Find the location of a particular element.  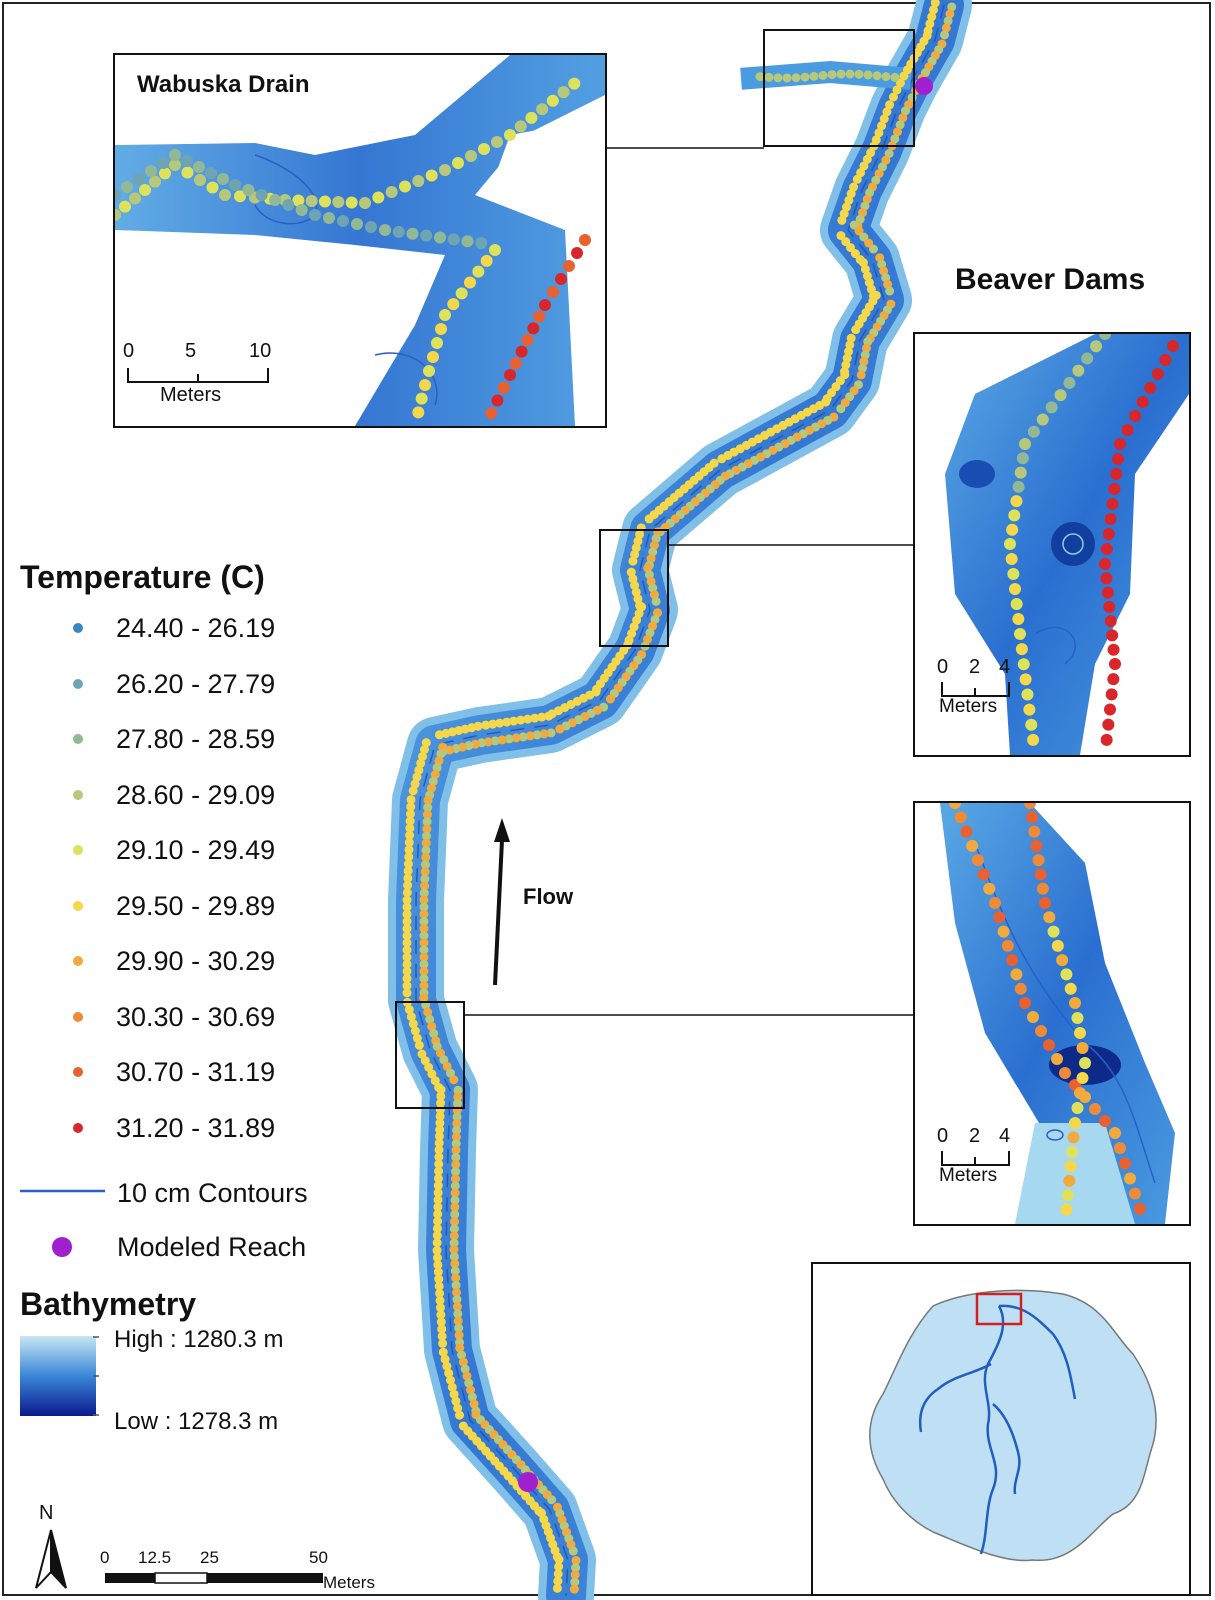

legend-temperature-class: 24.40 - 26.19 is located at coordinates (200, 628).